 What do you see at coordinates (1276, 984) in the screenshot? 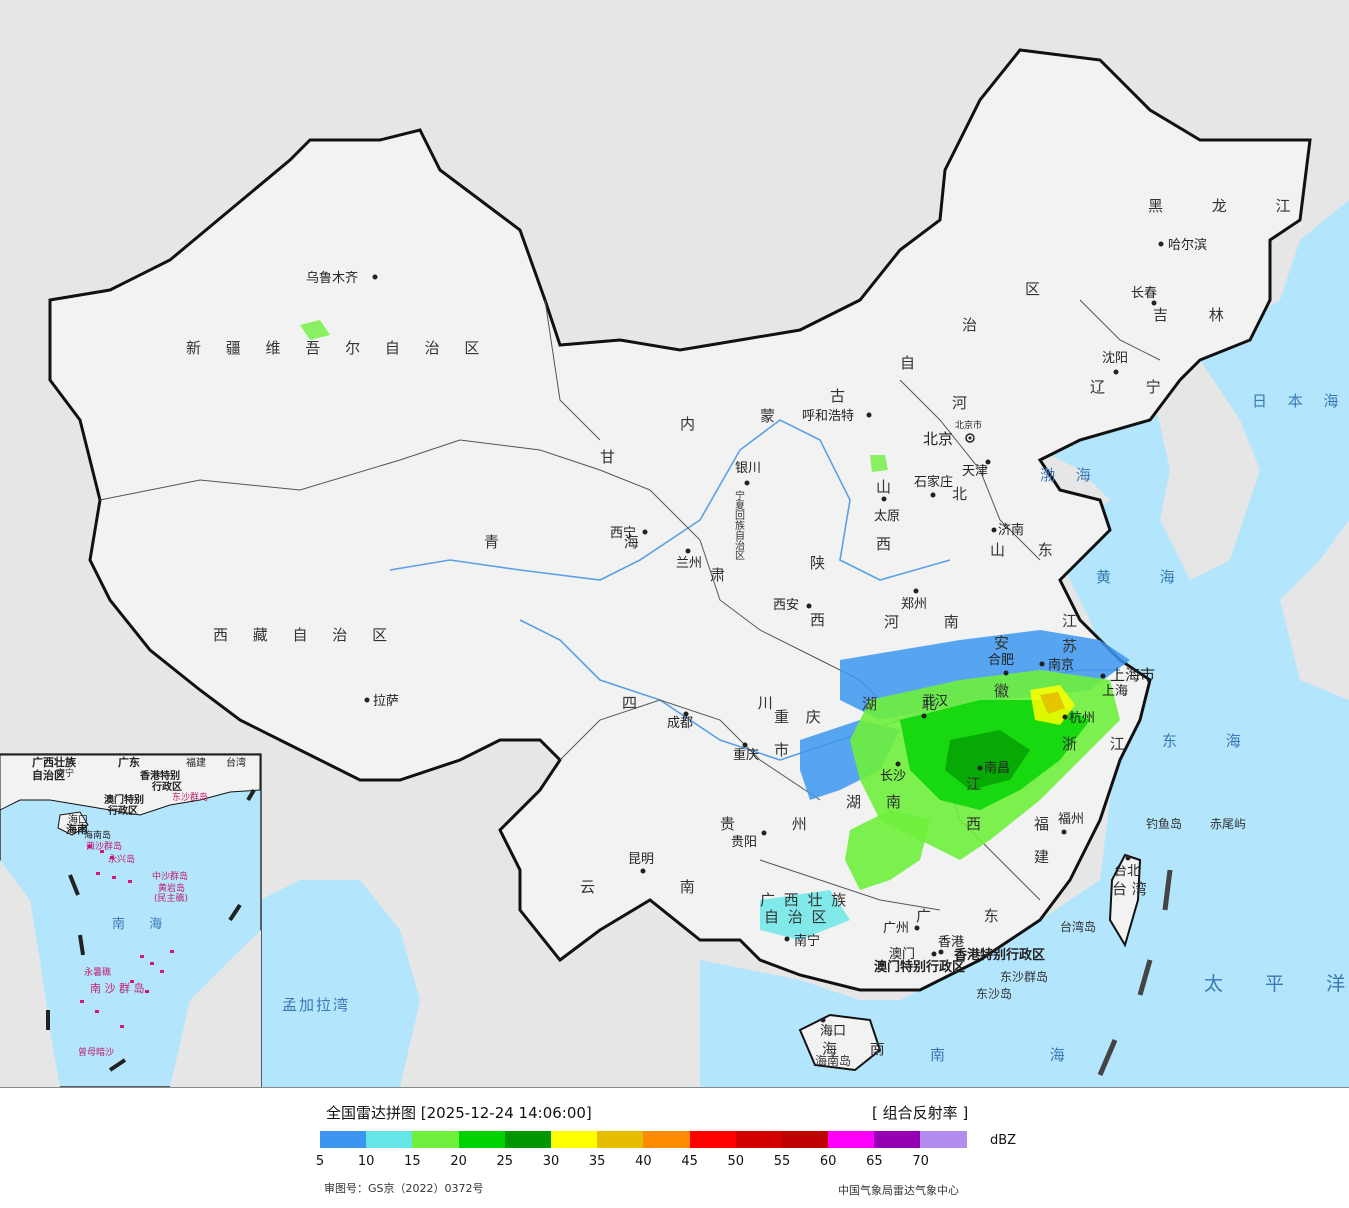
I see `sea-label: 太 平 洋` at bounding box center [1276, 984].